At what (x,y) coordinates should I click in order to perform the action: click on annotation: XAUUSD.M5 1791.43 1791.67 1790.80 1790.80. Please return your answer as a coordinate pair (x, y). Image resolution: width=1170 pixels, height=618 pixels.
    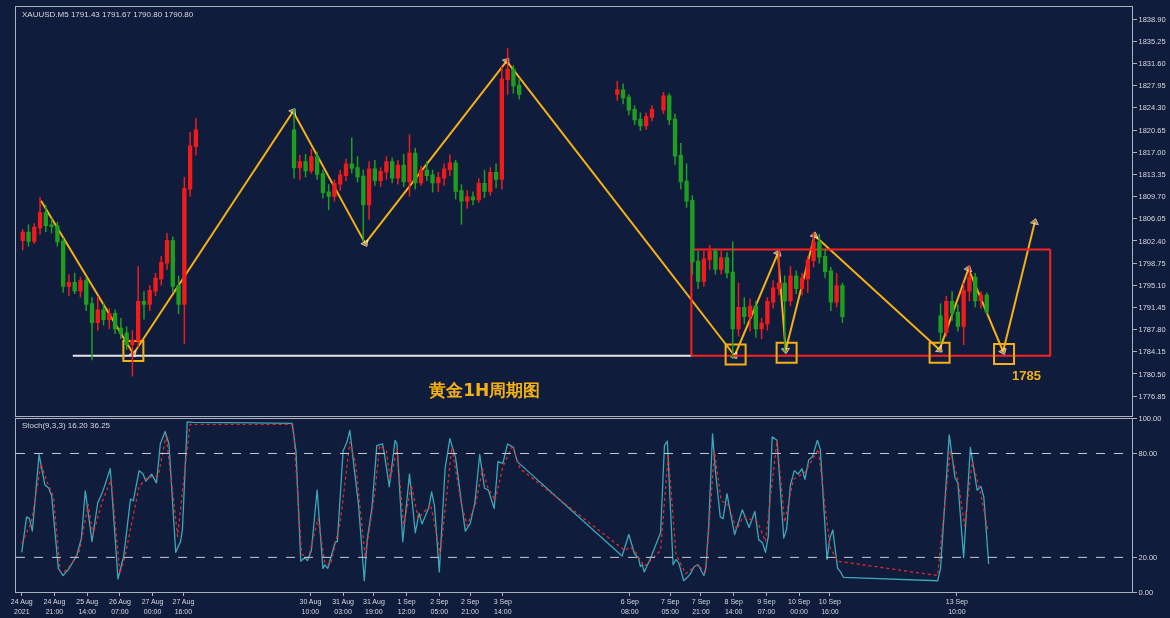
    Looking at the image, I should click on (108, 14).